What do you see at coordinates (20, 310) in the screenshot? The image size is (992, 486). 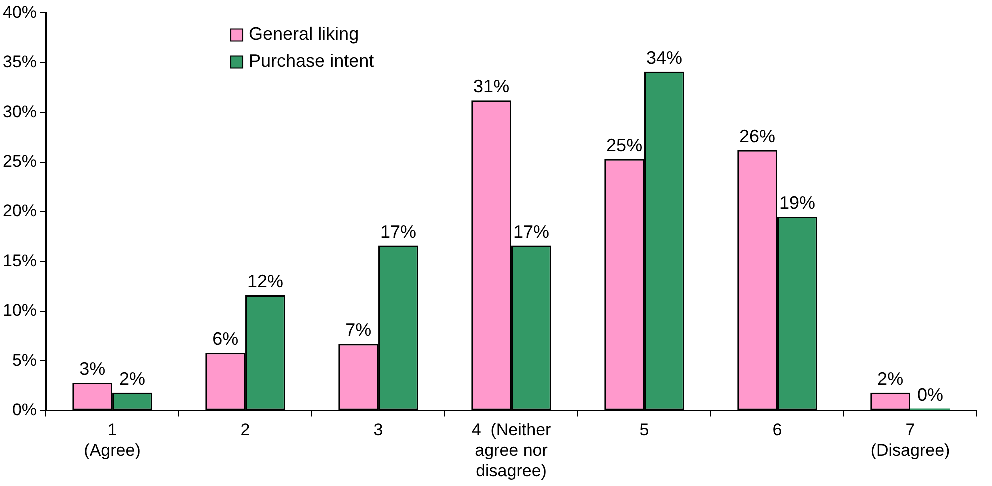 I see `y-tick-label: 10%` at bounding box center [20, 310].